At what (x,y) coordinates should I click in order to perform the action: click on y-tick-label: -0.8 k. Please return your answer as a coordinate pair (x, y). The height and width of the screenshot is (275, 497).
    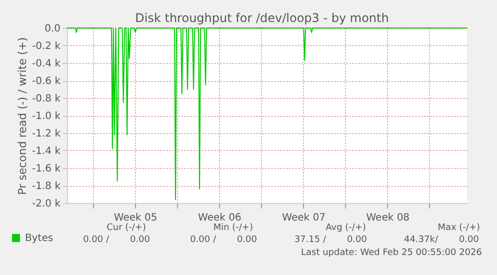
    Looking at the image, I should click on (46, 99).